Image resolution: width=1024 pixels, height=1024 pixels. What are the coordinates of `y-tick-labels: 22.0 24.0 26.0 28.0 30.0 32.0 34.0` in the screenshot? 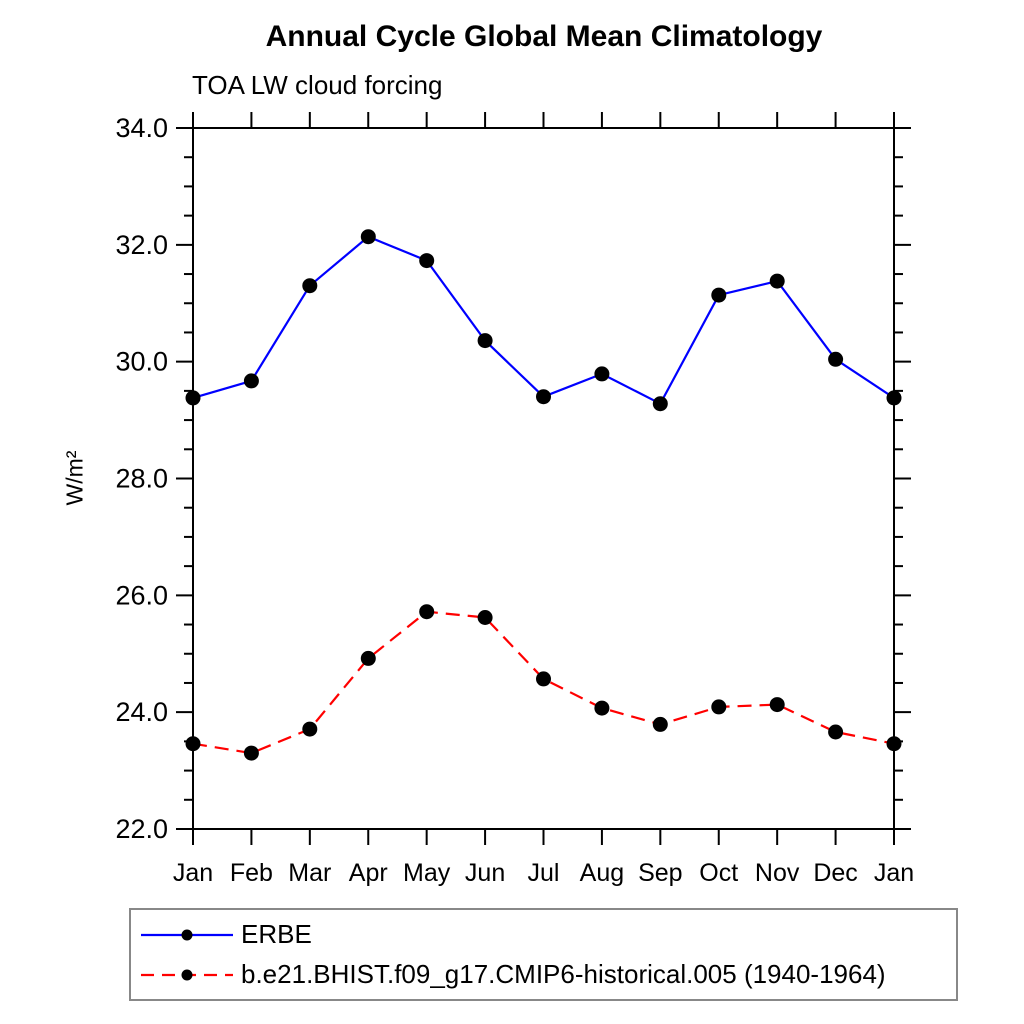 It's located at (141, 478).